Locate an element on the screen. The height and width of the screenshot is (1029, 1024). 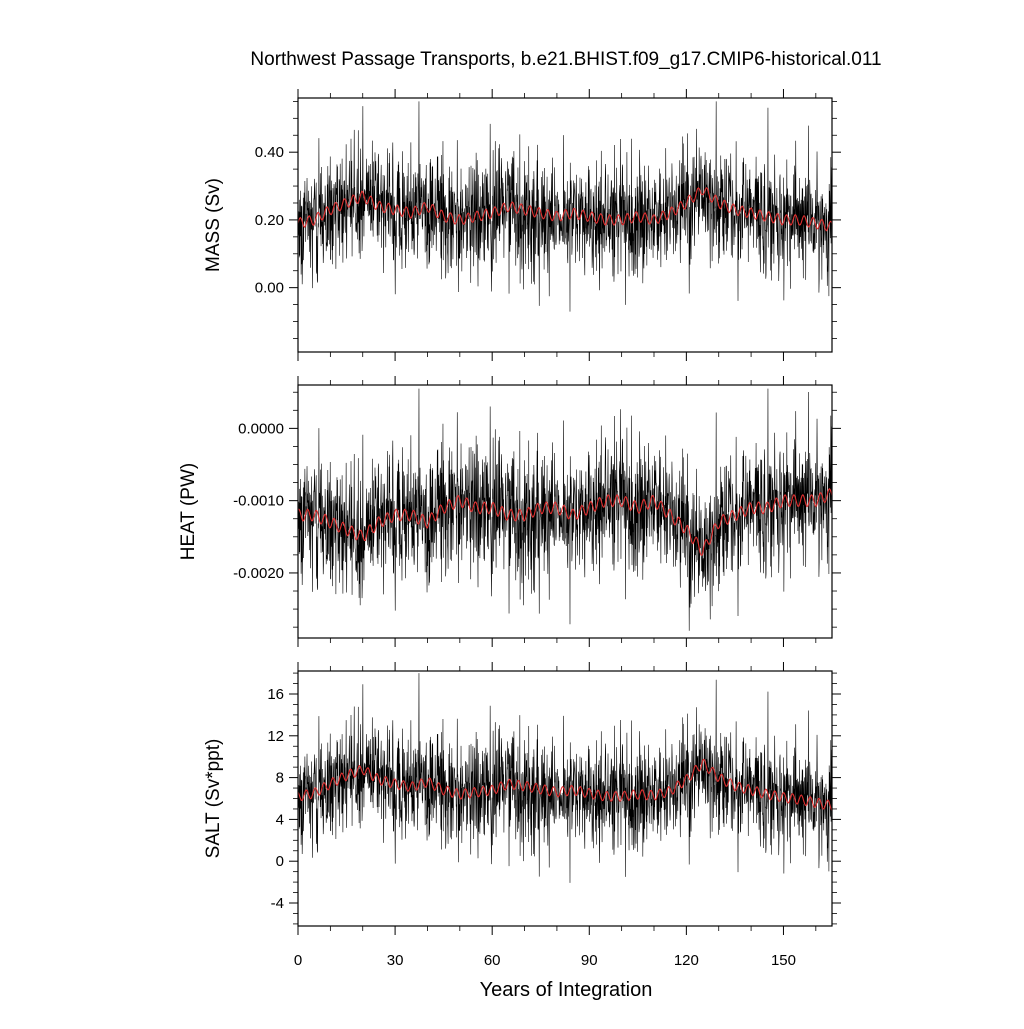
y-tick-label-3-1: -4 is located at coordinates (277, 903).